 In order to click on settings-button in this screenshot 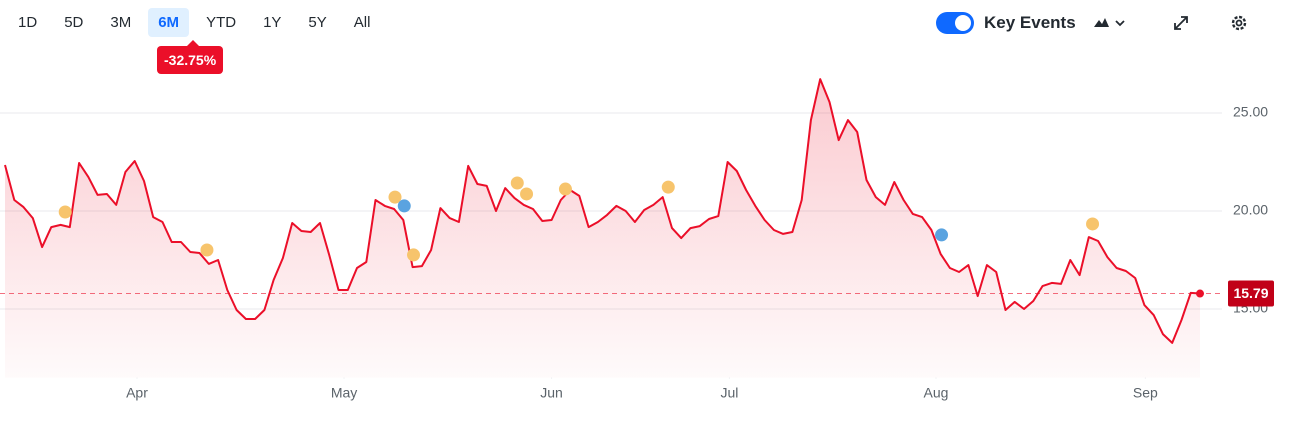, I will do `click(1239, 23)`.